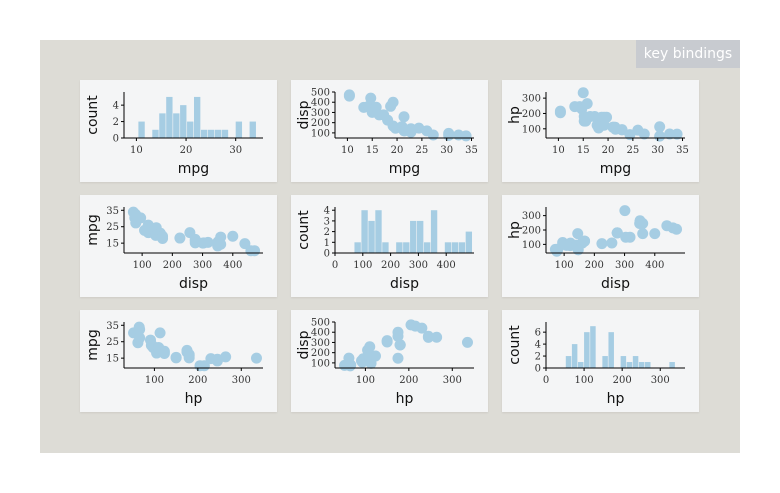  Describe the element at coordinates (452, 380) in the screenshot. I see `x-tick-label: 300` at that location.